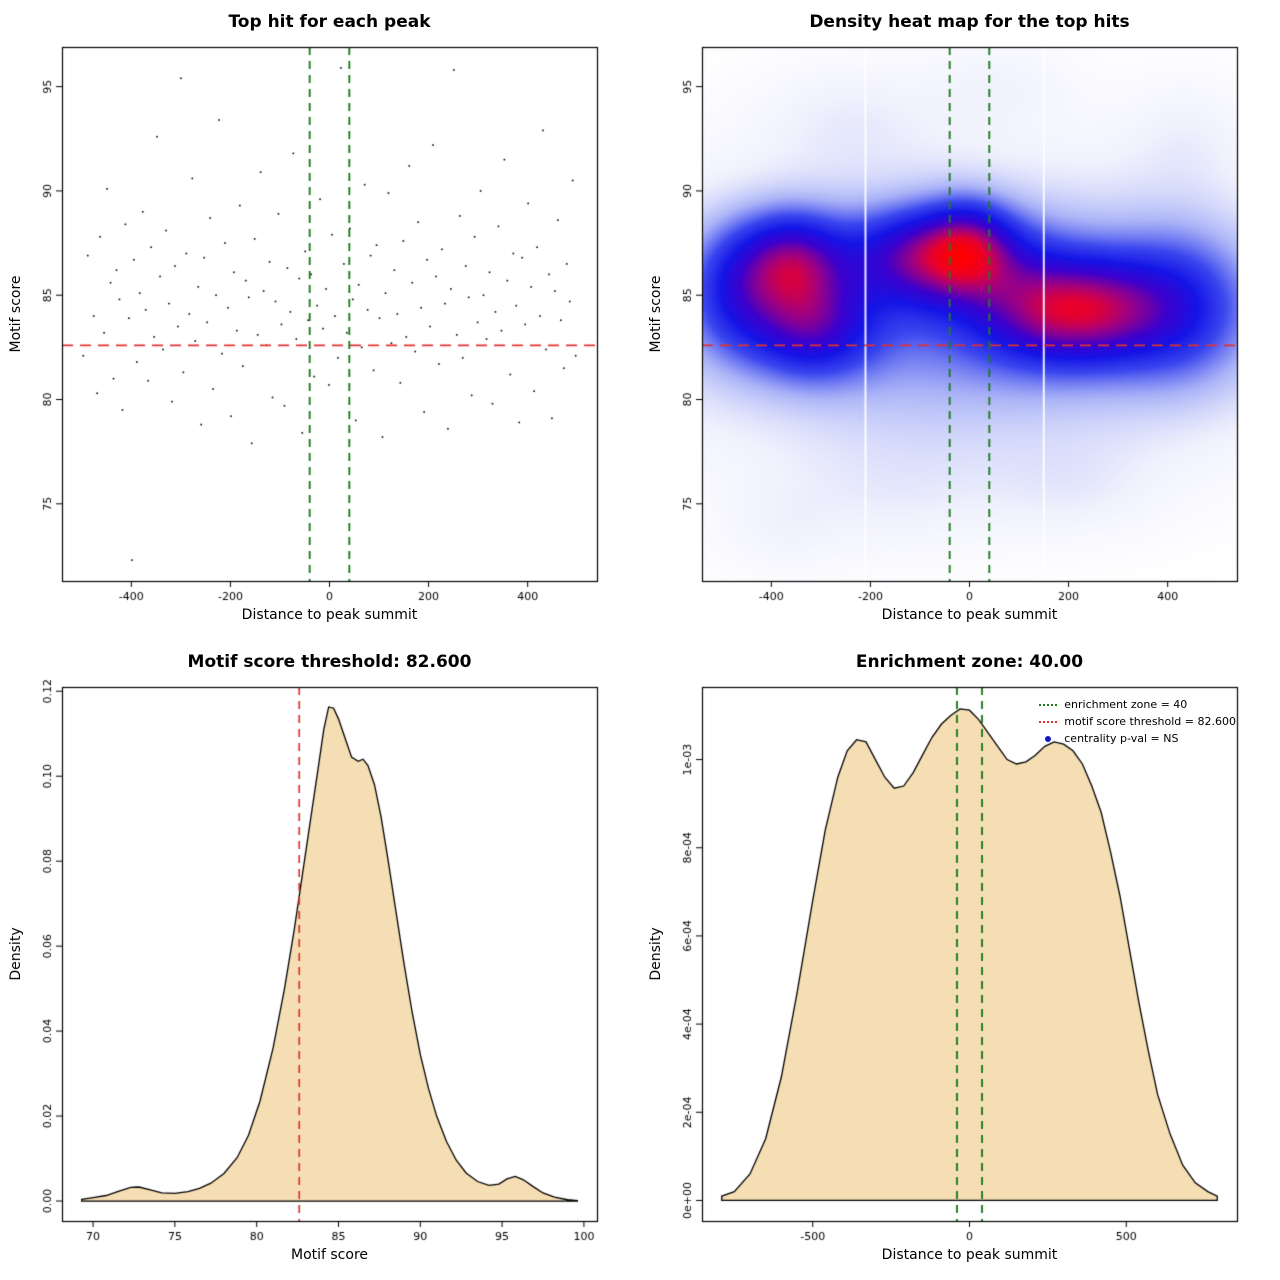 The image size is (1280, 1280). I want to click on legend-entry: centrality p-val = NS, so click(1137, 738).